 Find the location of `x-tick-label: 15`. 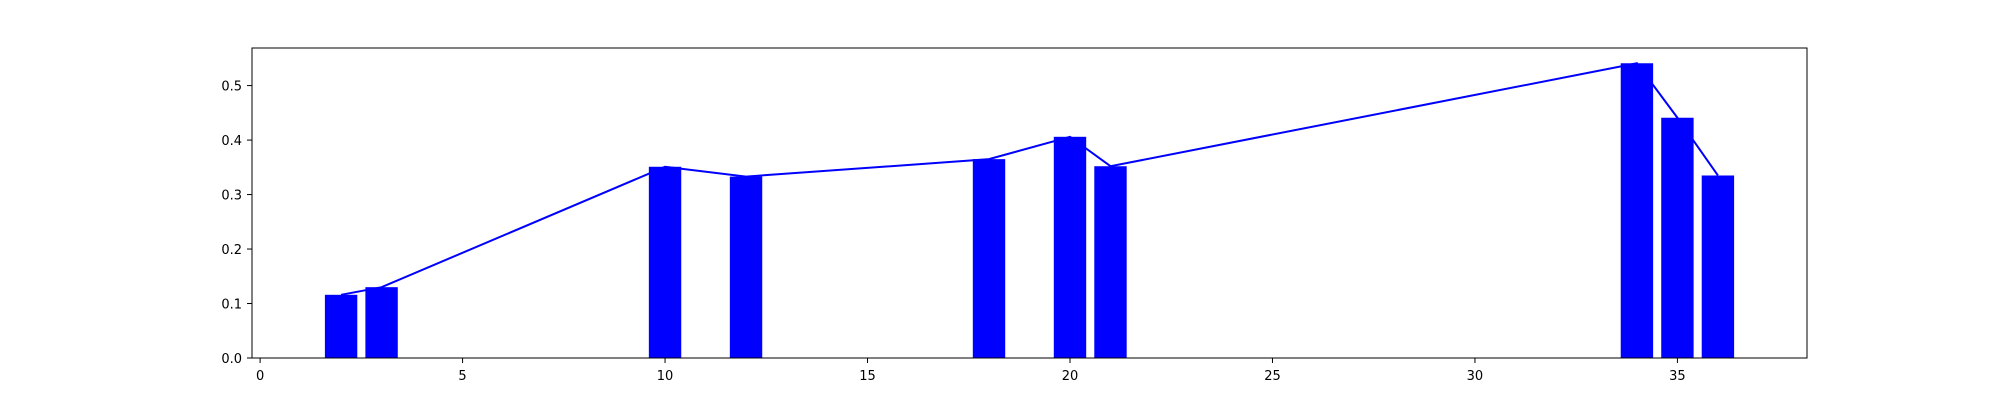

x-tick-label: 15 is located at coordinates (867, 376).